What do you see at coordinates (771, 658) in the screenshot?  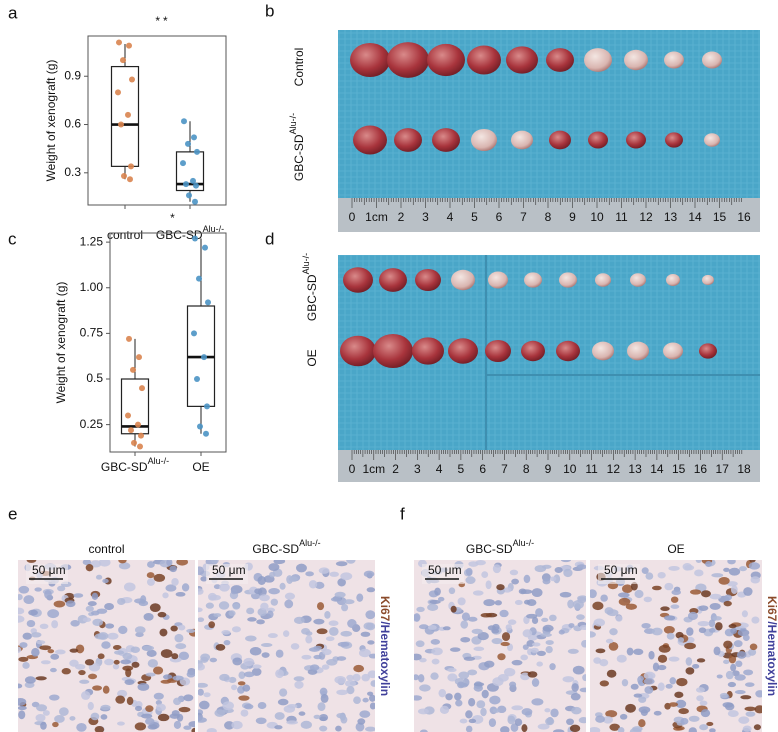 I see `stain-hematoxylin: /Hematoxylin` at bounding box center [771, 658].